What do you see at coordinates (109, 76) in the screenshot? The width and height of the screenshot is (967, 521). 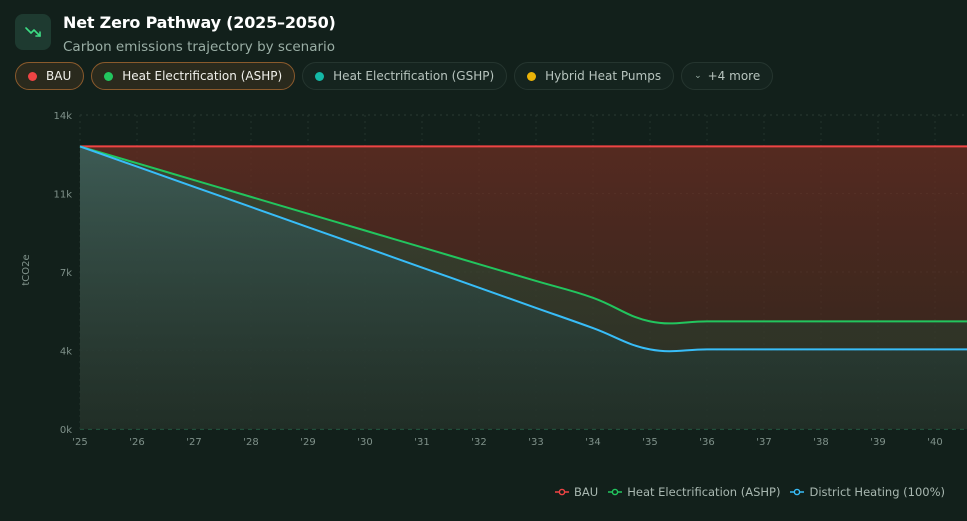 I see `ashp-color-dot` at bounding box center [109, 76].